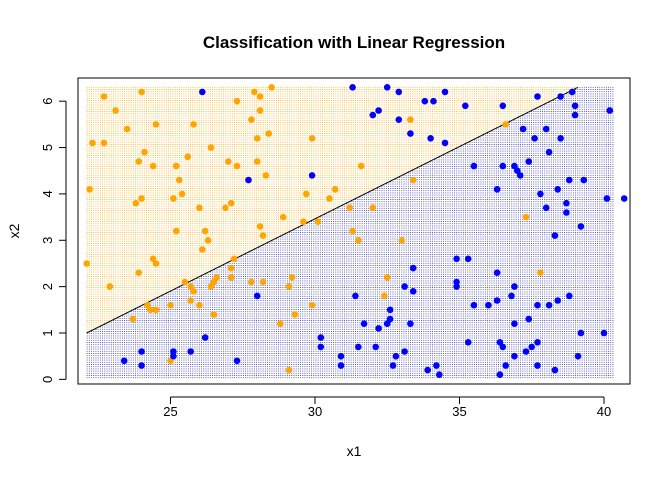 This screenshot has height=480, width=672. What do you see at coordinates (459, 411) in the screenshot?
I see `x-tick-label: 35` at bounding box center [459, 411].